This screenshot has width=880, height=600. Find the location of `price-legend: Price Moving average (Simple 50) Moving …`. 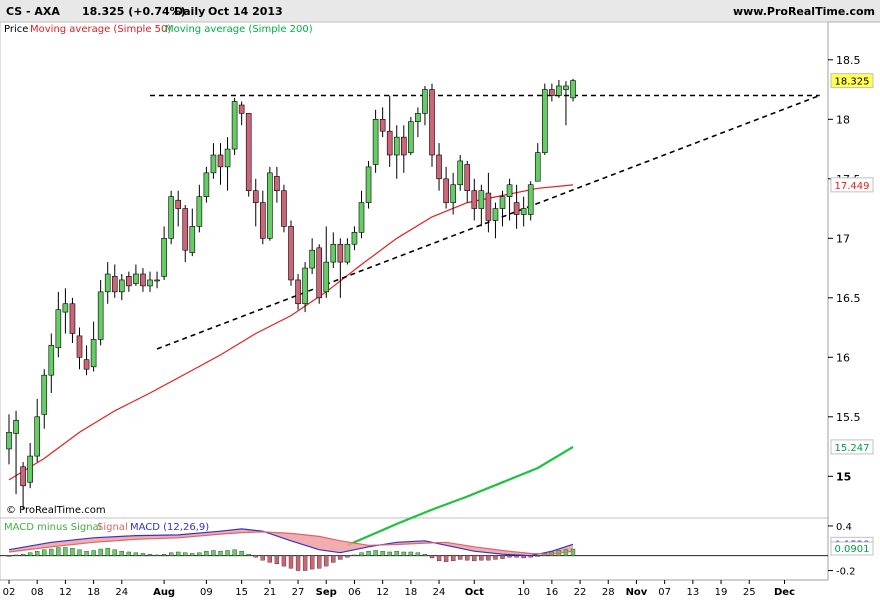

price-legend: Price Moving average (Simple 50) Moving … is located at coordinates (158, 29).